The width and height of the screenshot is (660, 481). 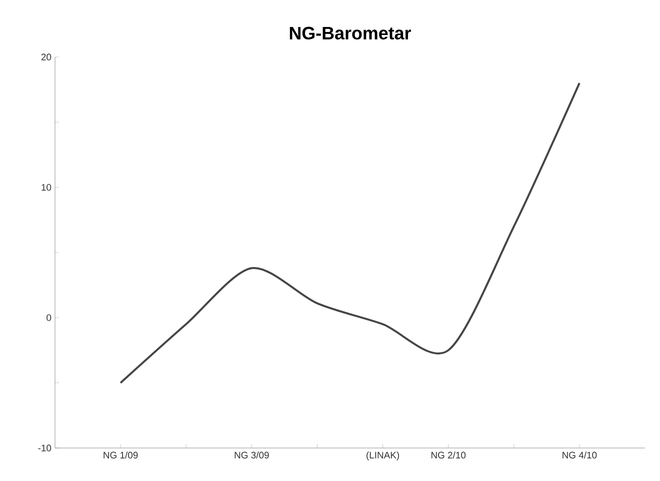 I want to click on y-tick-label: 20, so click(x=46, y=57).